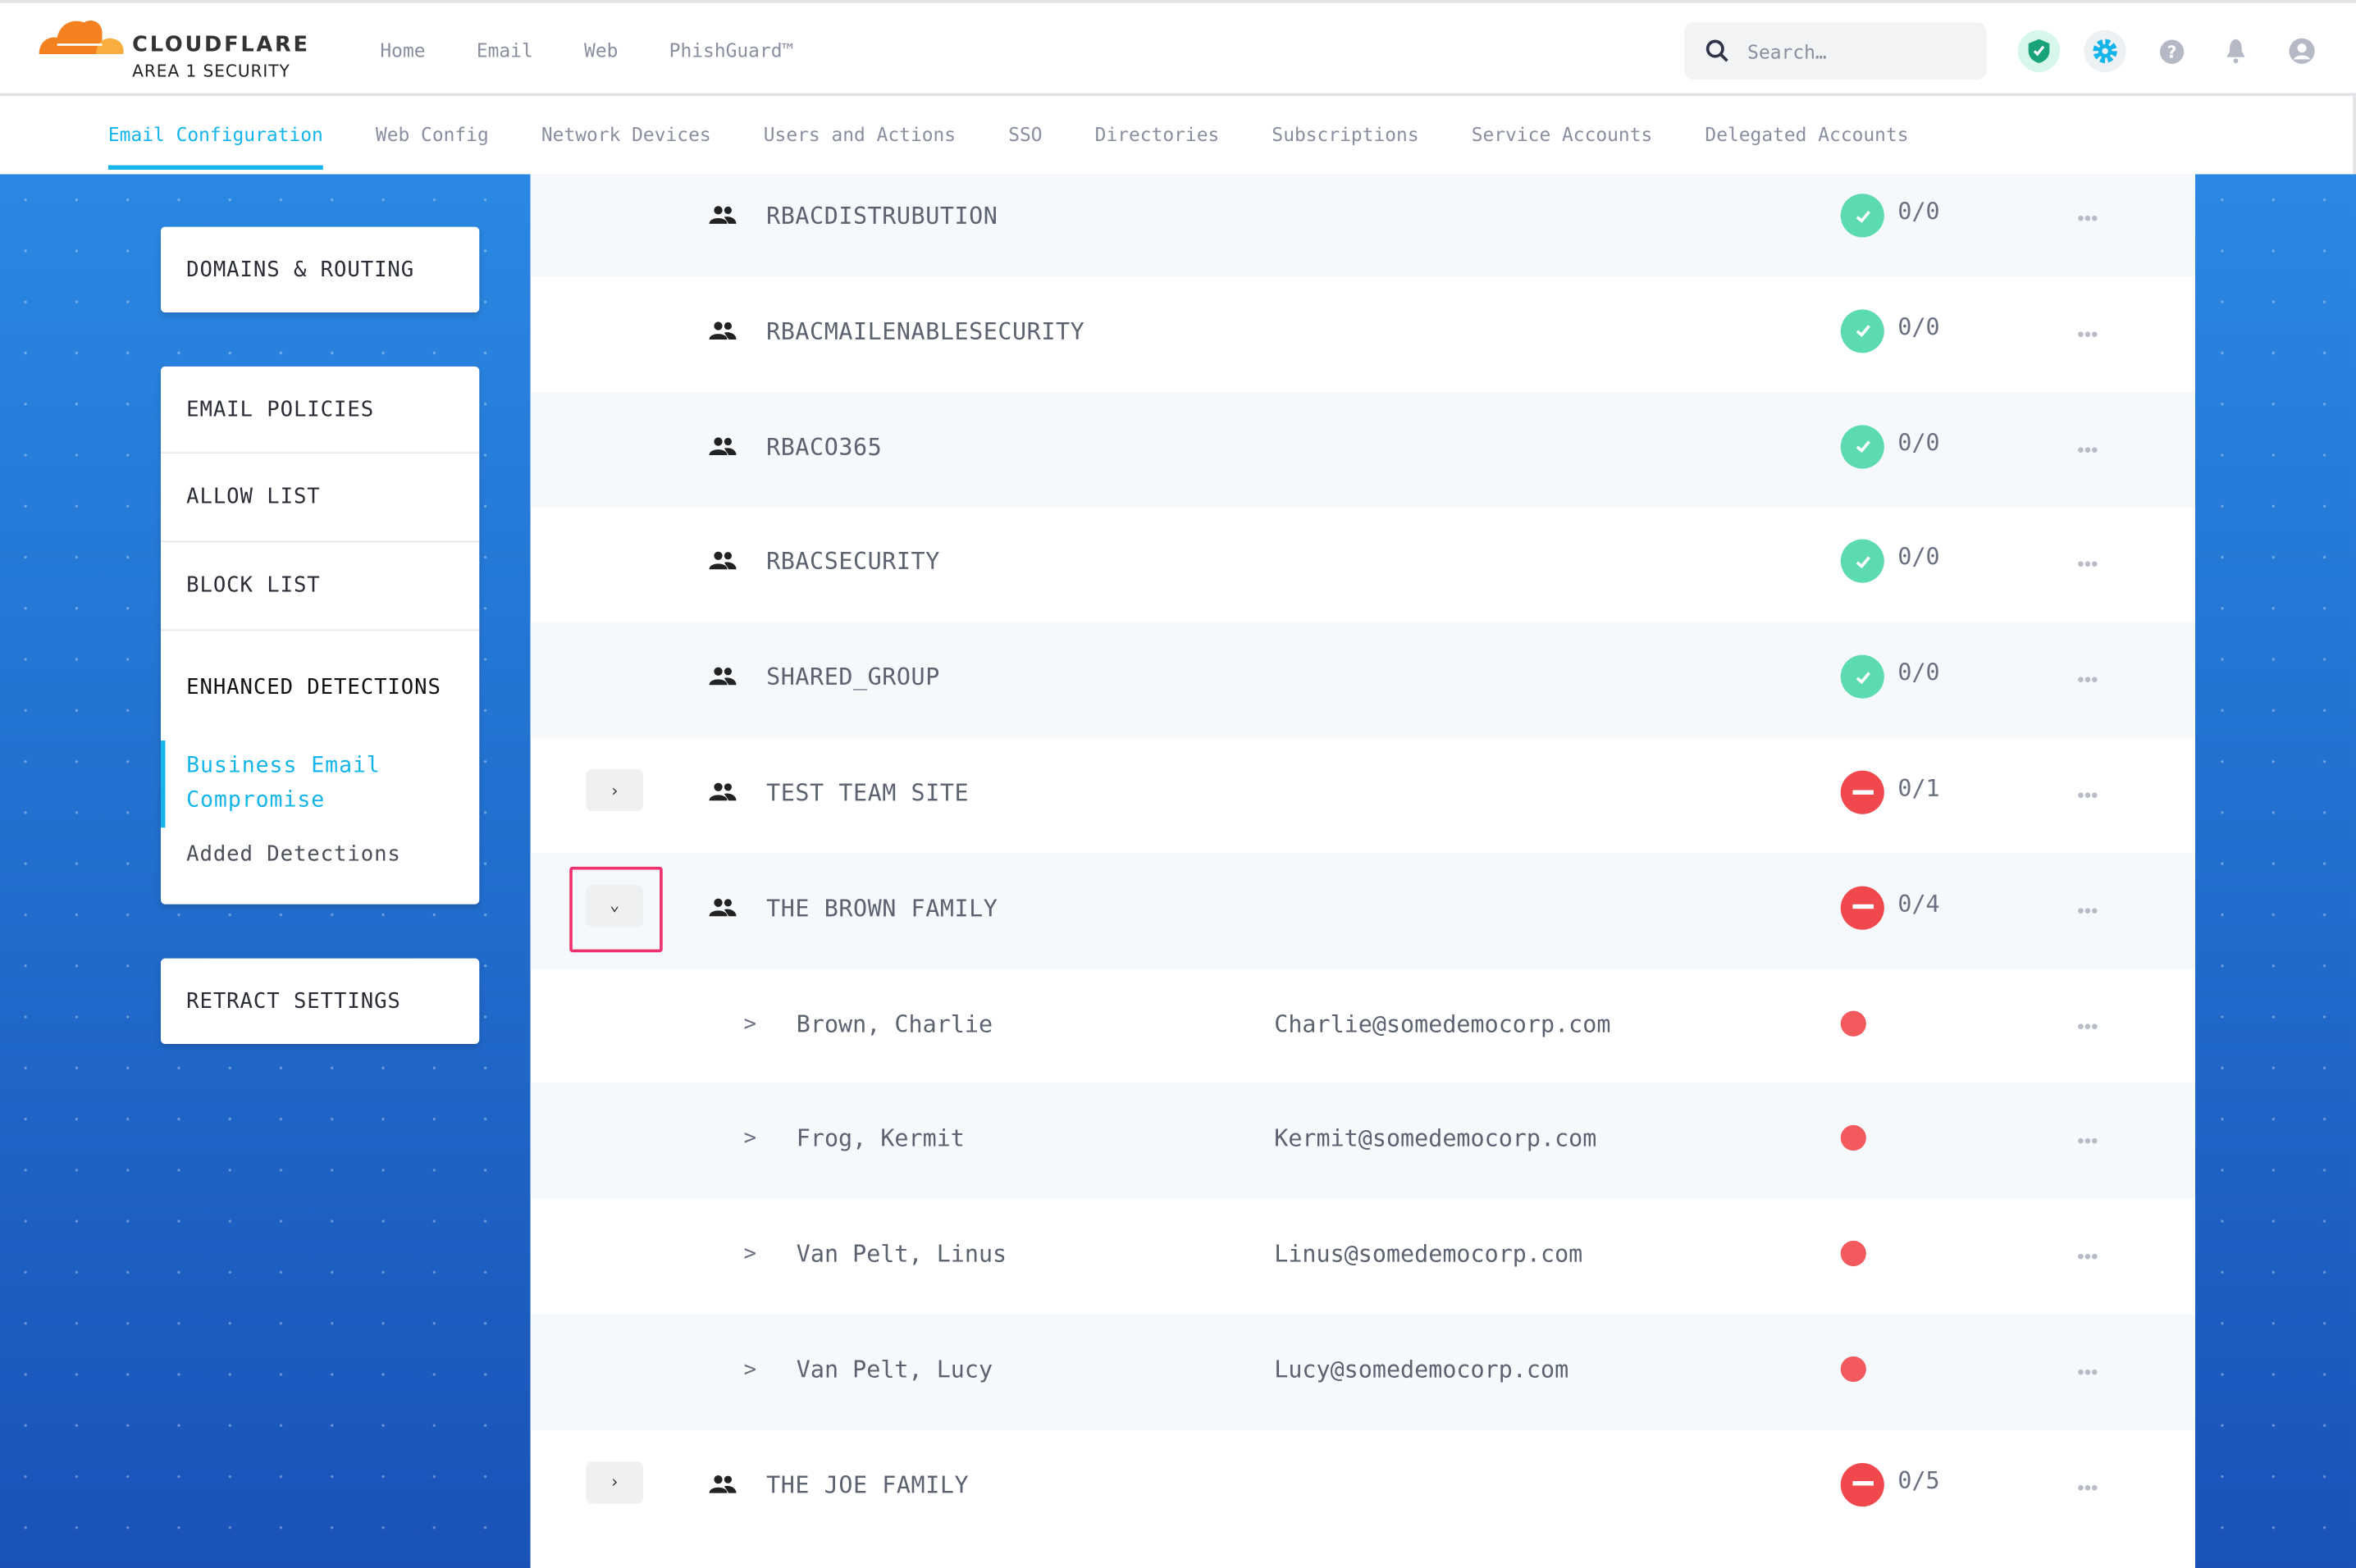 Image resolution: width=2356 pixels, height=1568 pixels. What do you see at coordinates (860, 134) in the screenshot?
I see `tab-users-and-actions: Users and Actions` at bounding box center [860, 134].